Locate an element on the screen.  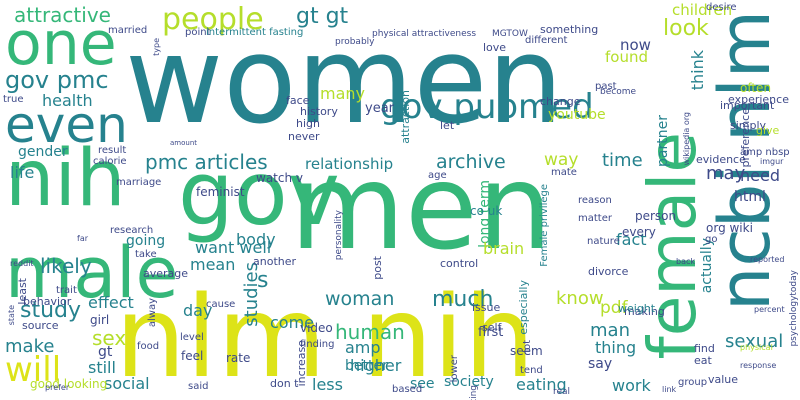
word: physical is located at coordinates (756, 347).